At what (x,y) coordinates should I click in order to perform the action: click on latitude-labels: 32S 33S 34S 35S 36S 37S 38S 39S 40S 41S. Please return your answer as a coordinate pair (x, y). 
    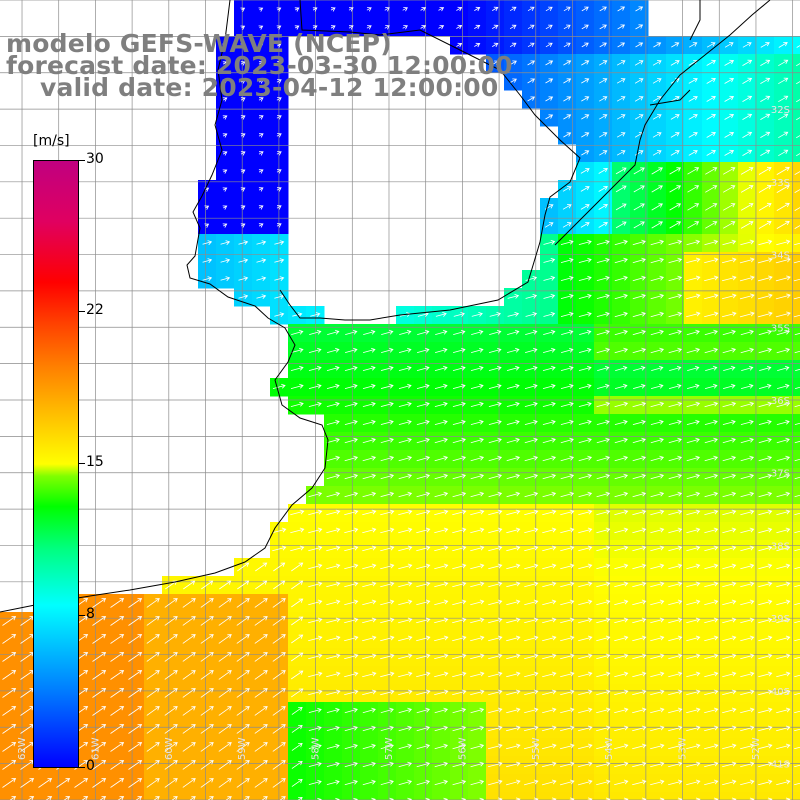
    Looking at the image, I should click on (780, 438).